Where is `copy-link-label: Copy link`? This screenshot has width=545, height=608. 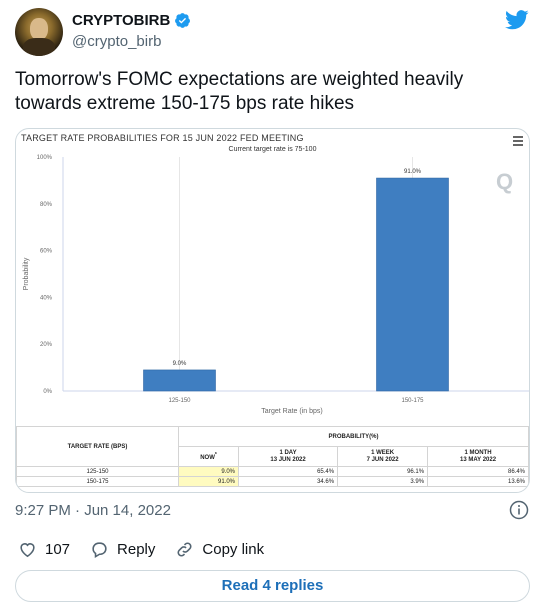
copy-link-label: Copy link is located at coordinates (233, 549).